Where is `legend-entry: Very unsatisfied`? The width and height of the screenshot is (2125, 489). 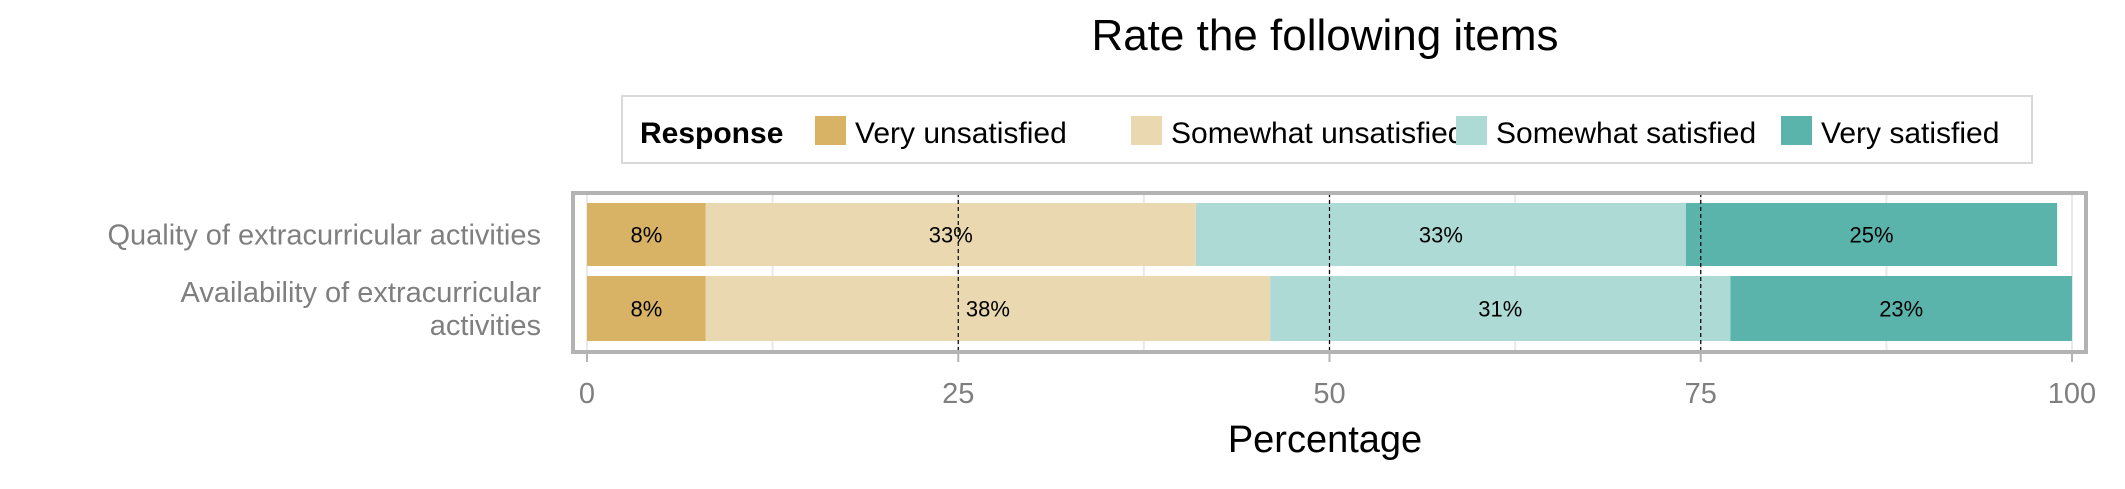 legend-entry: Very unsatisfied is located at coordinates (961, 133).